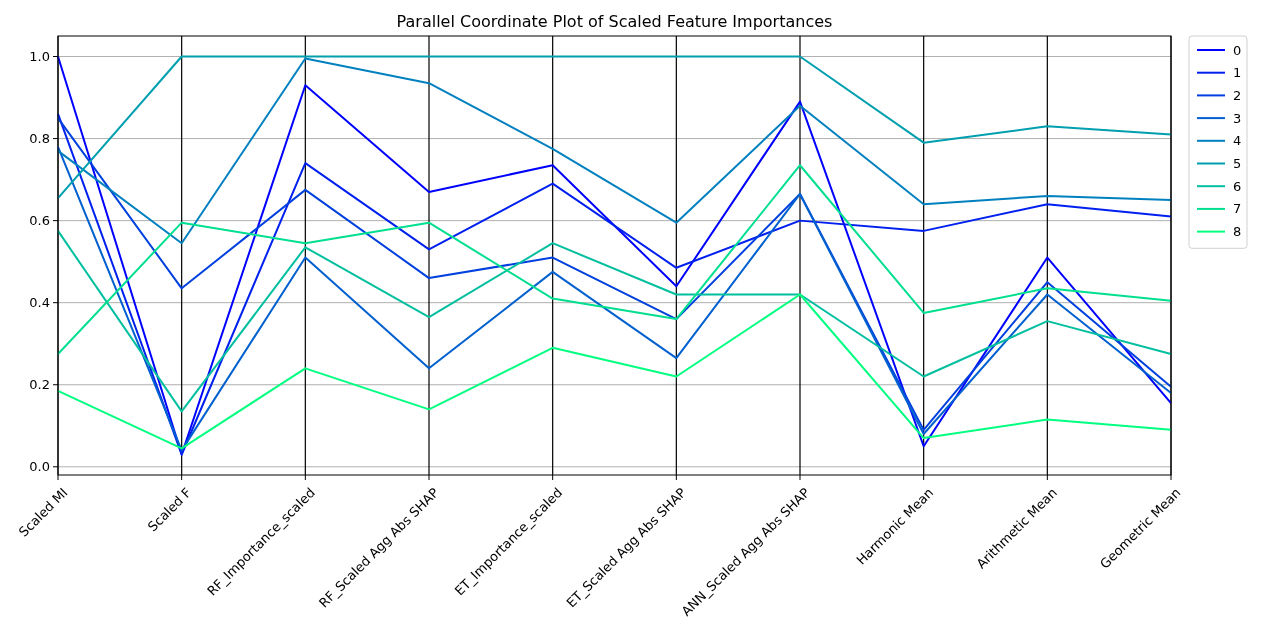 The height and width of the screenshot is (630, 1288). What do you see at coordinates (39, 303) in the screenshot?
I see `y-tick-label: 0.4` at bounding box center [39, 303].